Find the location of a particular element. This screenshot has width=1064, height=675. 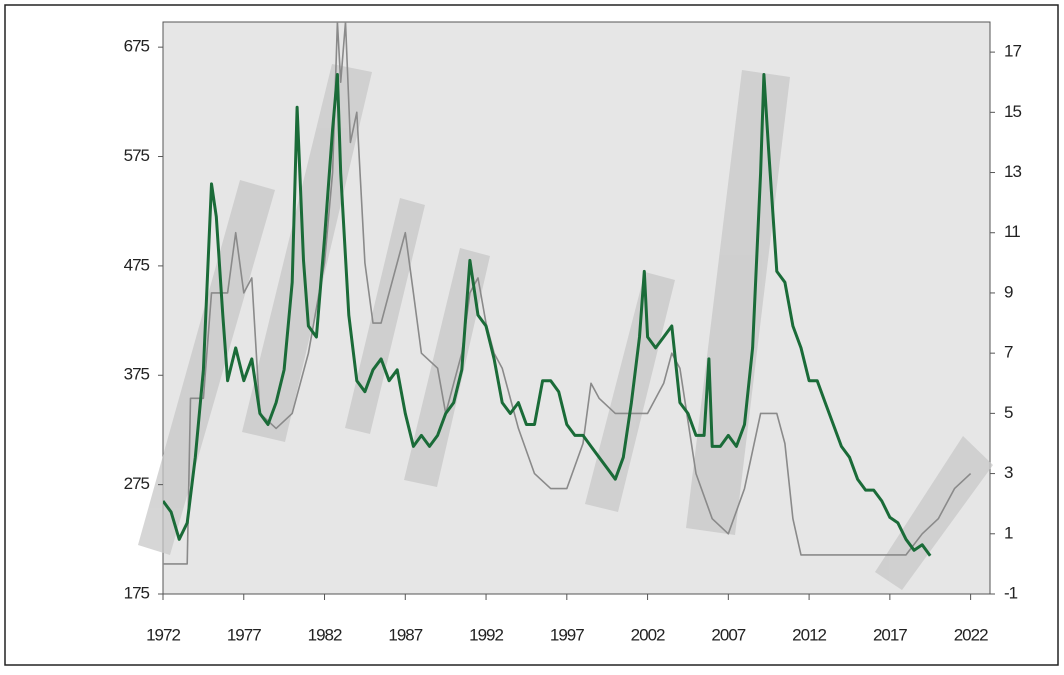

y2-tick-label: 1 is located at coordinates (1008, 532).